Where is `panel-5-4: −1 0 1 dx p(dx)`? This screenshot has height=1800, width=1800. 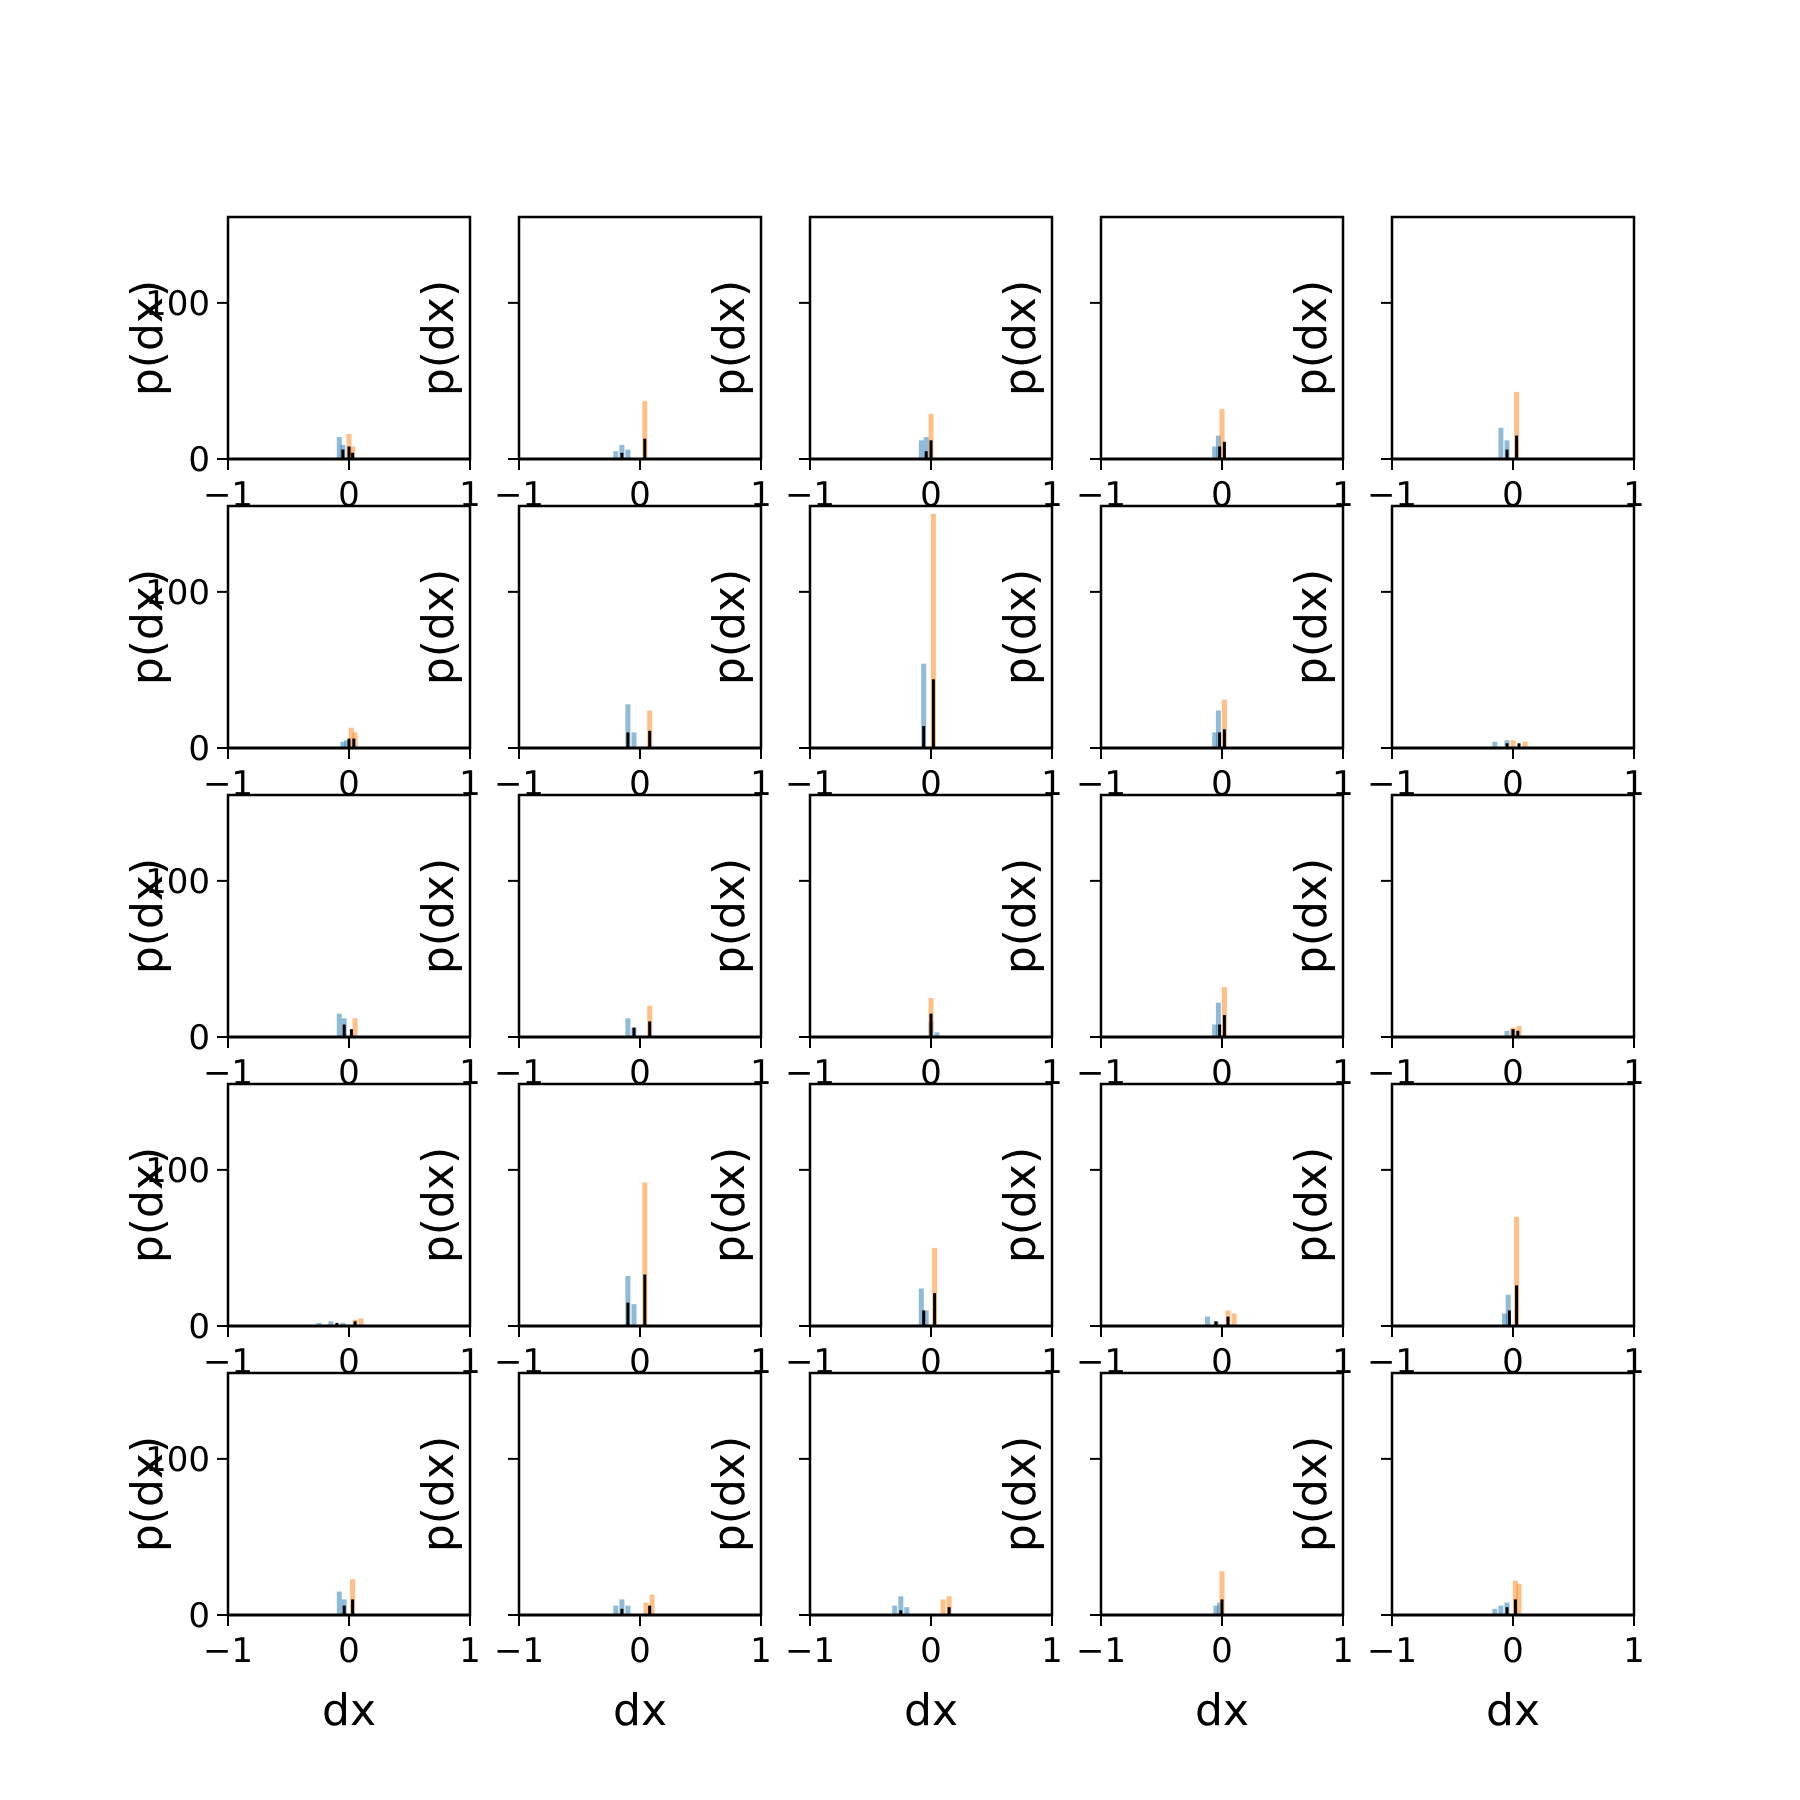 panel-5-4: −1 0 1 dx p(dx) is located at coordinates (1174, 1553).